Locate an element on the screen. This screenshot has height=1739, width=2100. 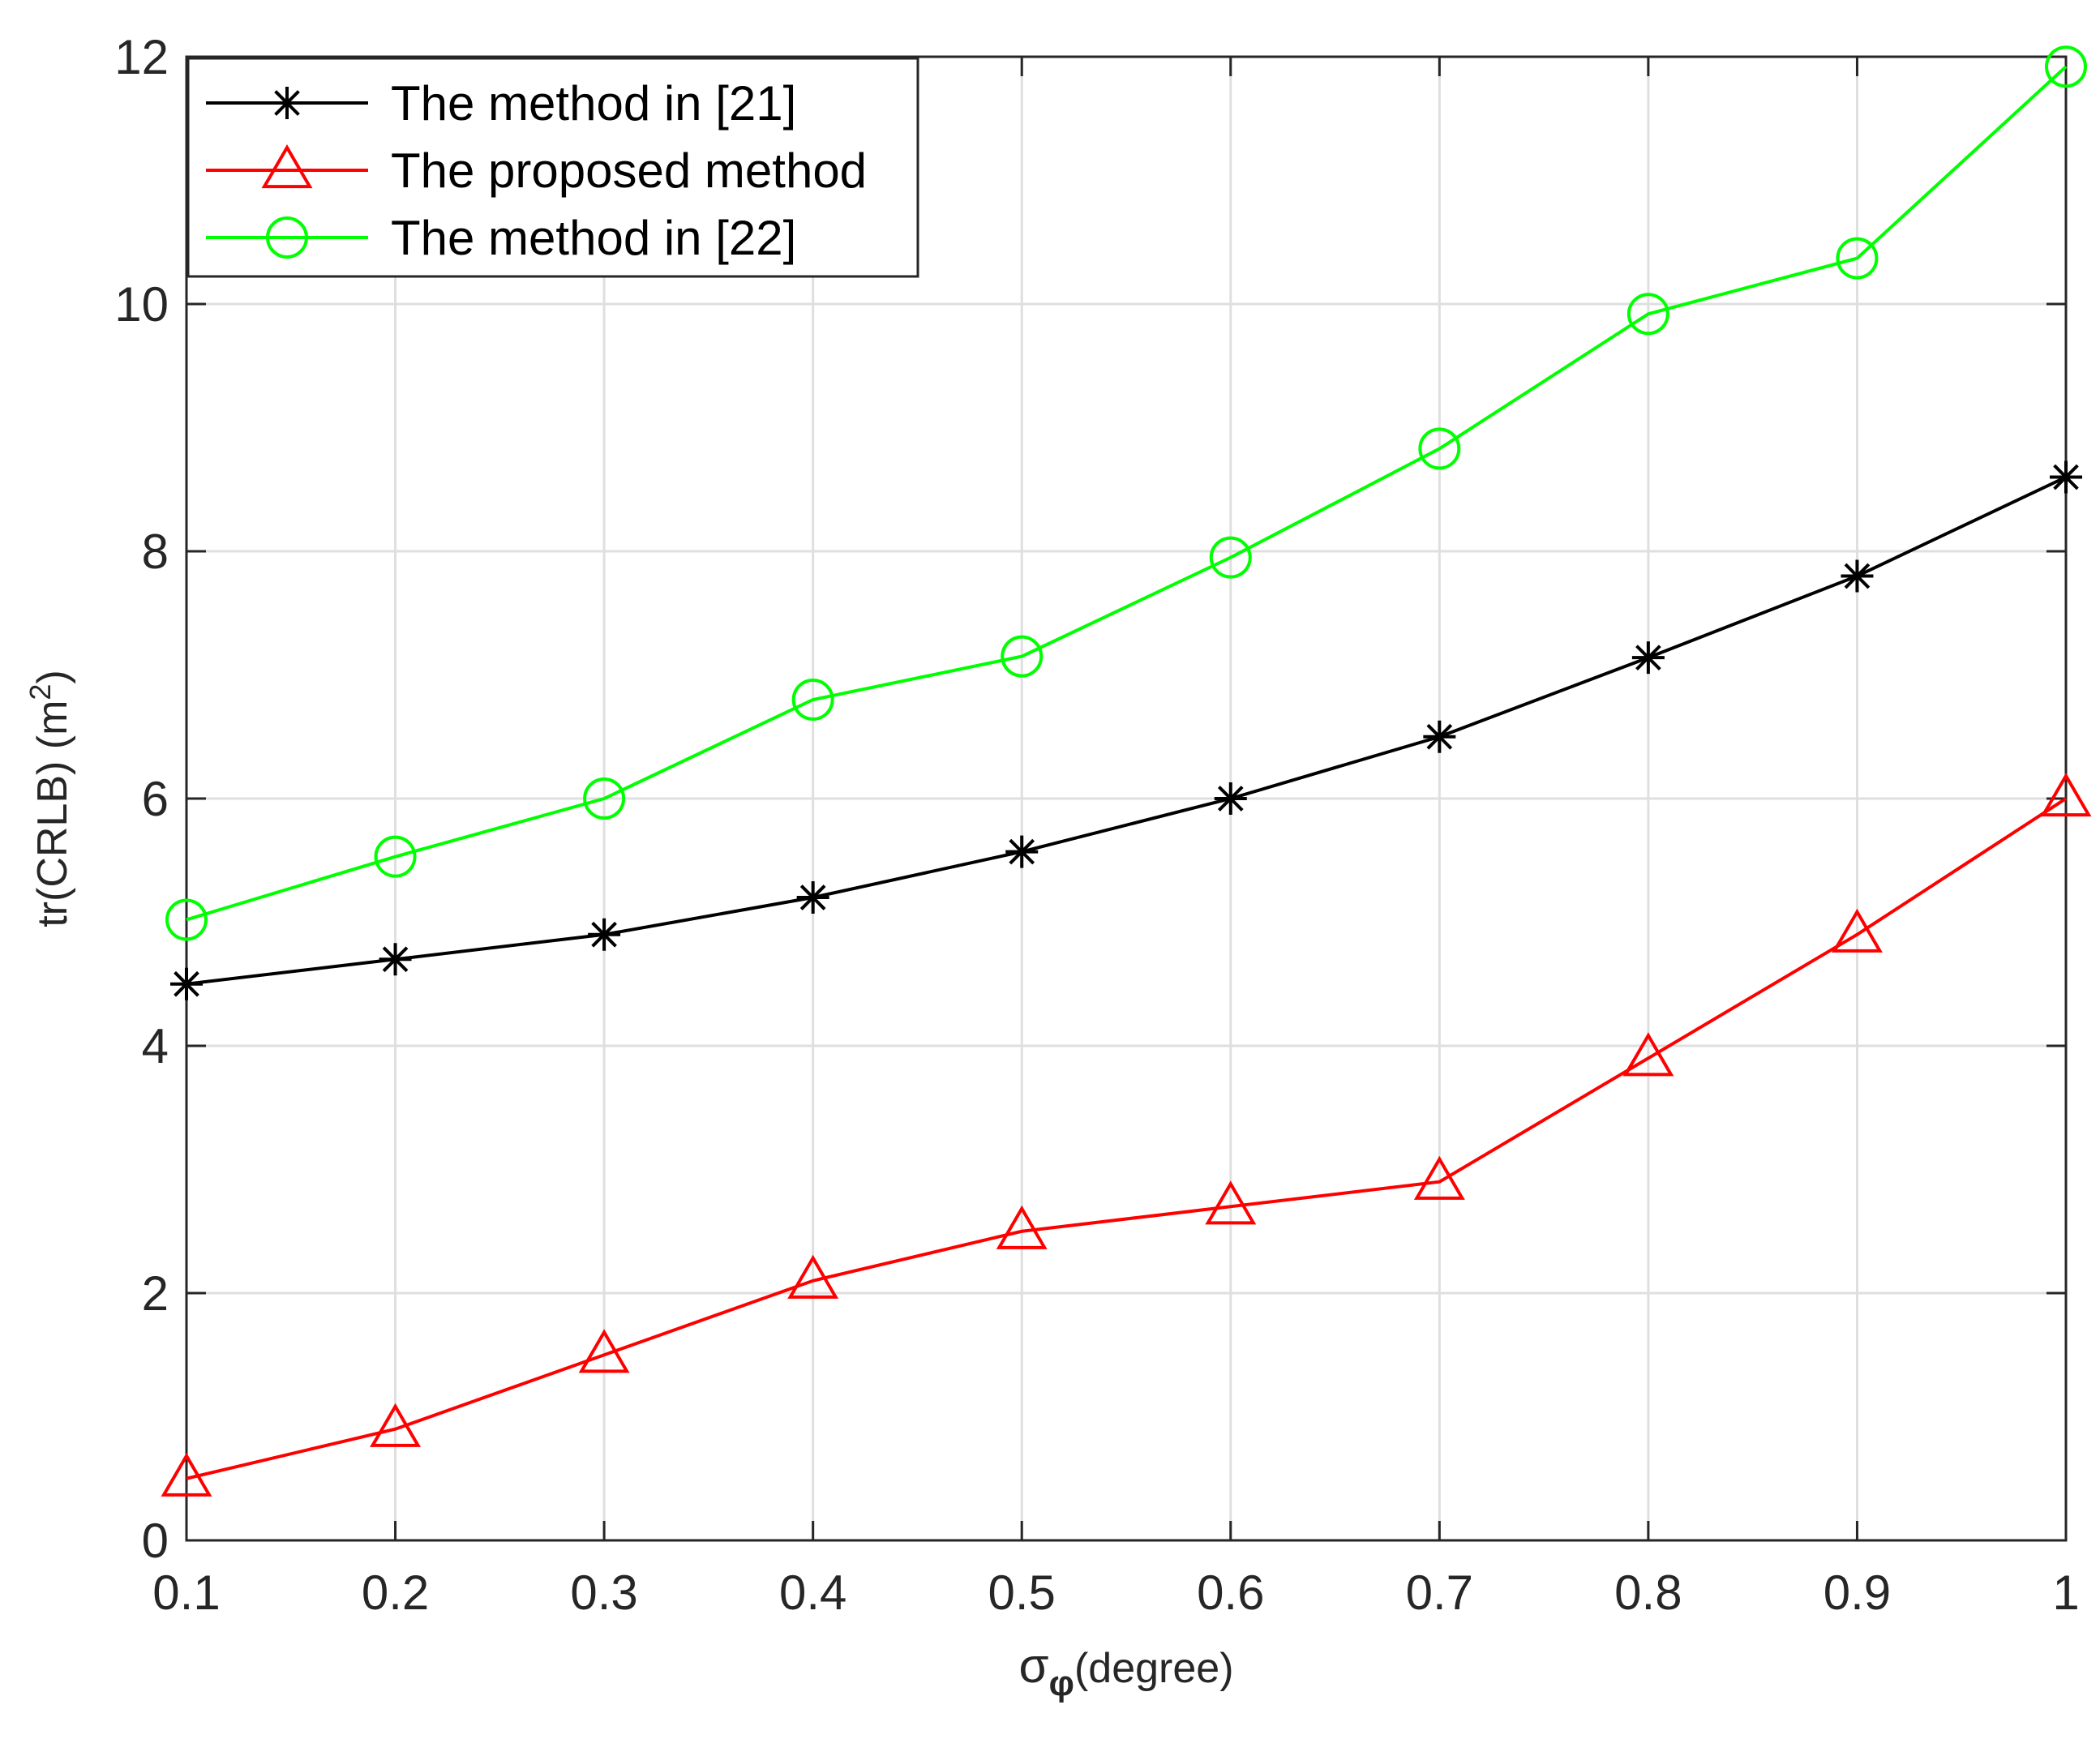
legend-label: The method in [22] is located at coordinates (593, 238).